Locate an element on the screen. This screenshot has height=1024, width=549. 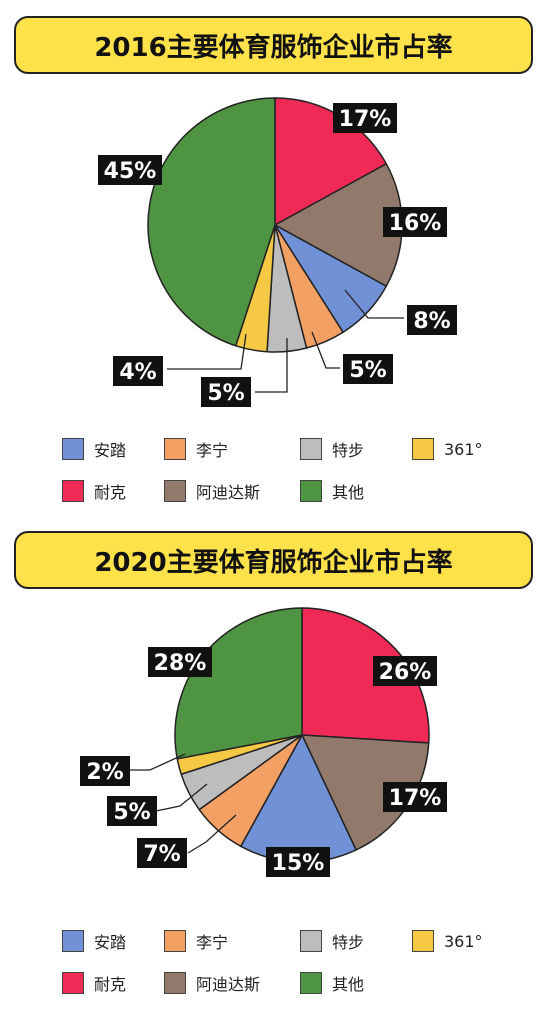
data-label-2016-3: 5% is located at coordinates (368, 369).